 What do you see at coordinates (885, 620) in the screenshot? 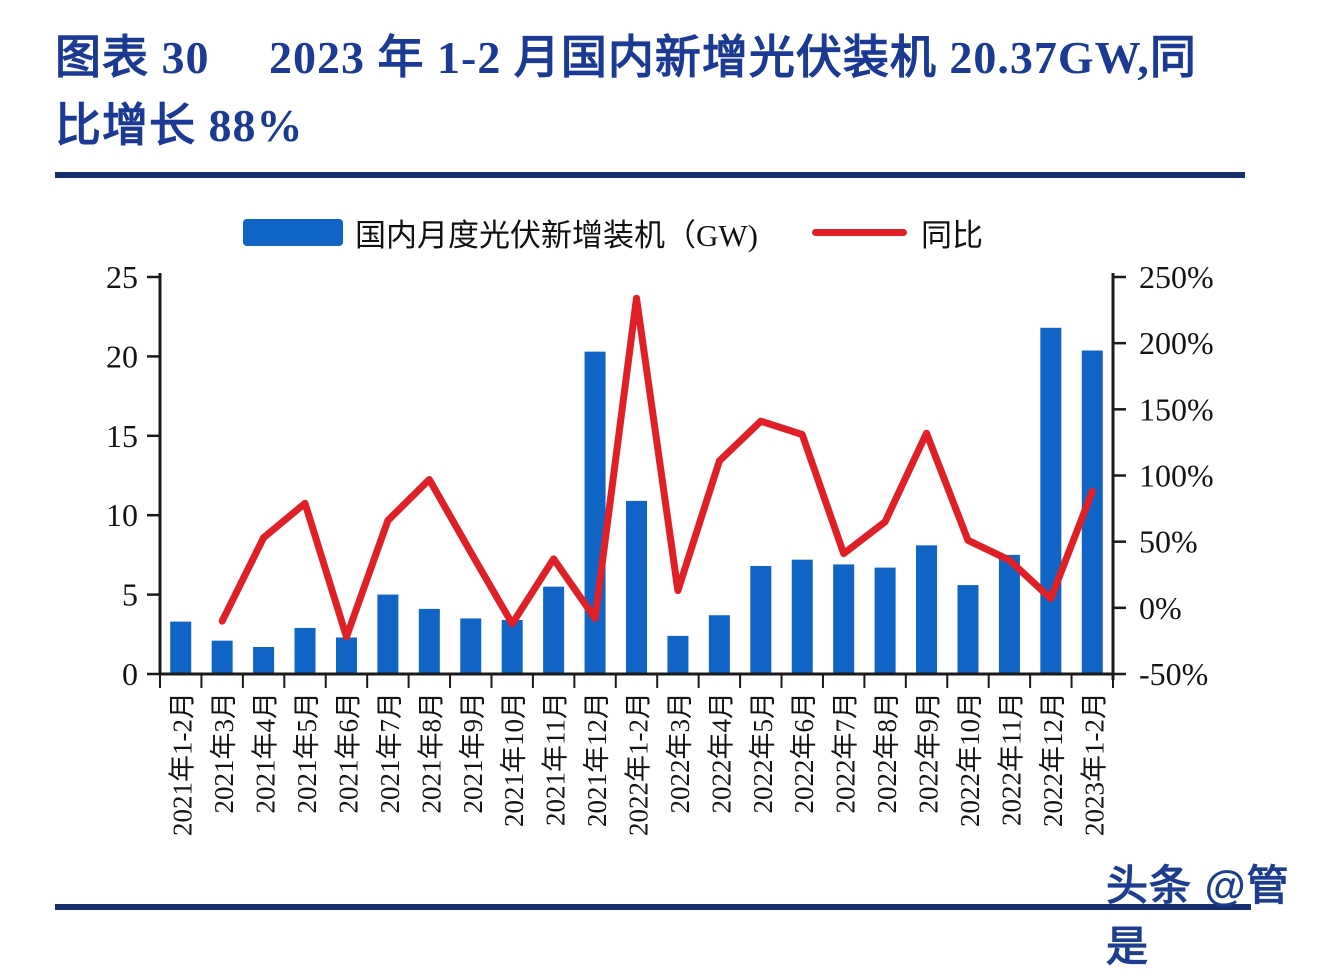
I see `bar-2022年8月` at bounding box center [885, 620].